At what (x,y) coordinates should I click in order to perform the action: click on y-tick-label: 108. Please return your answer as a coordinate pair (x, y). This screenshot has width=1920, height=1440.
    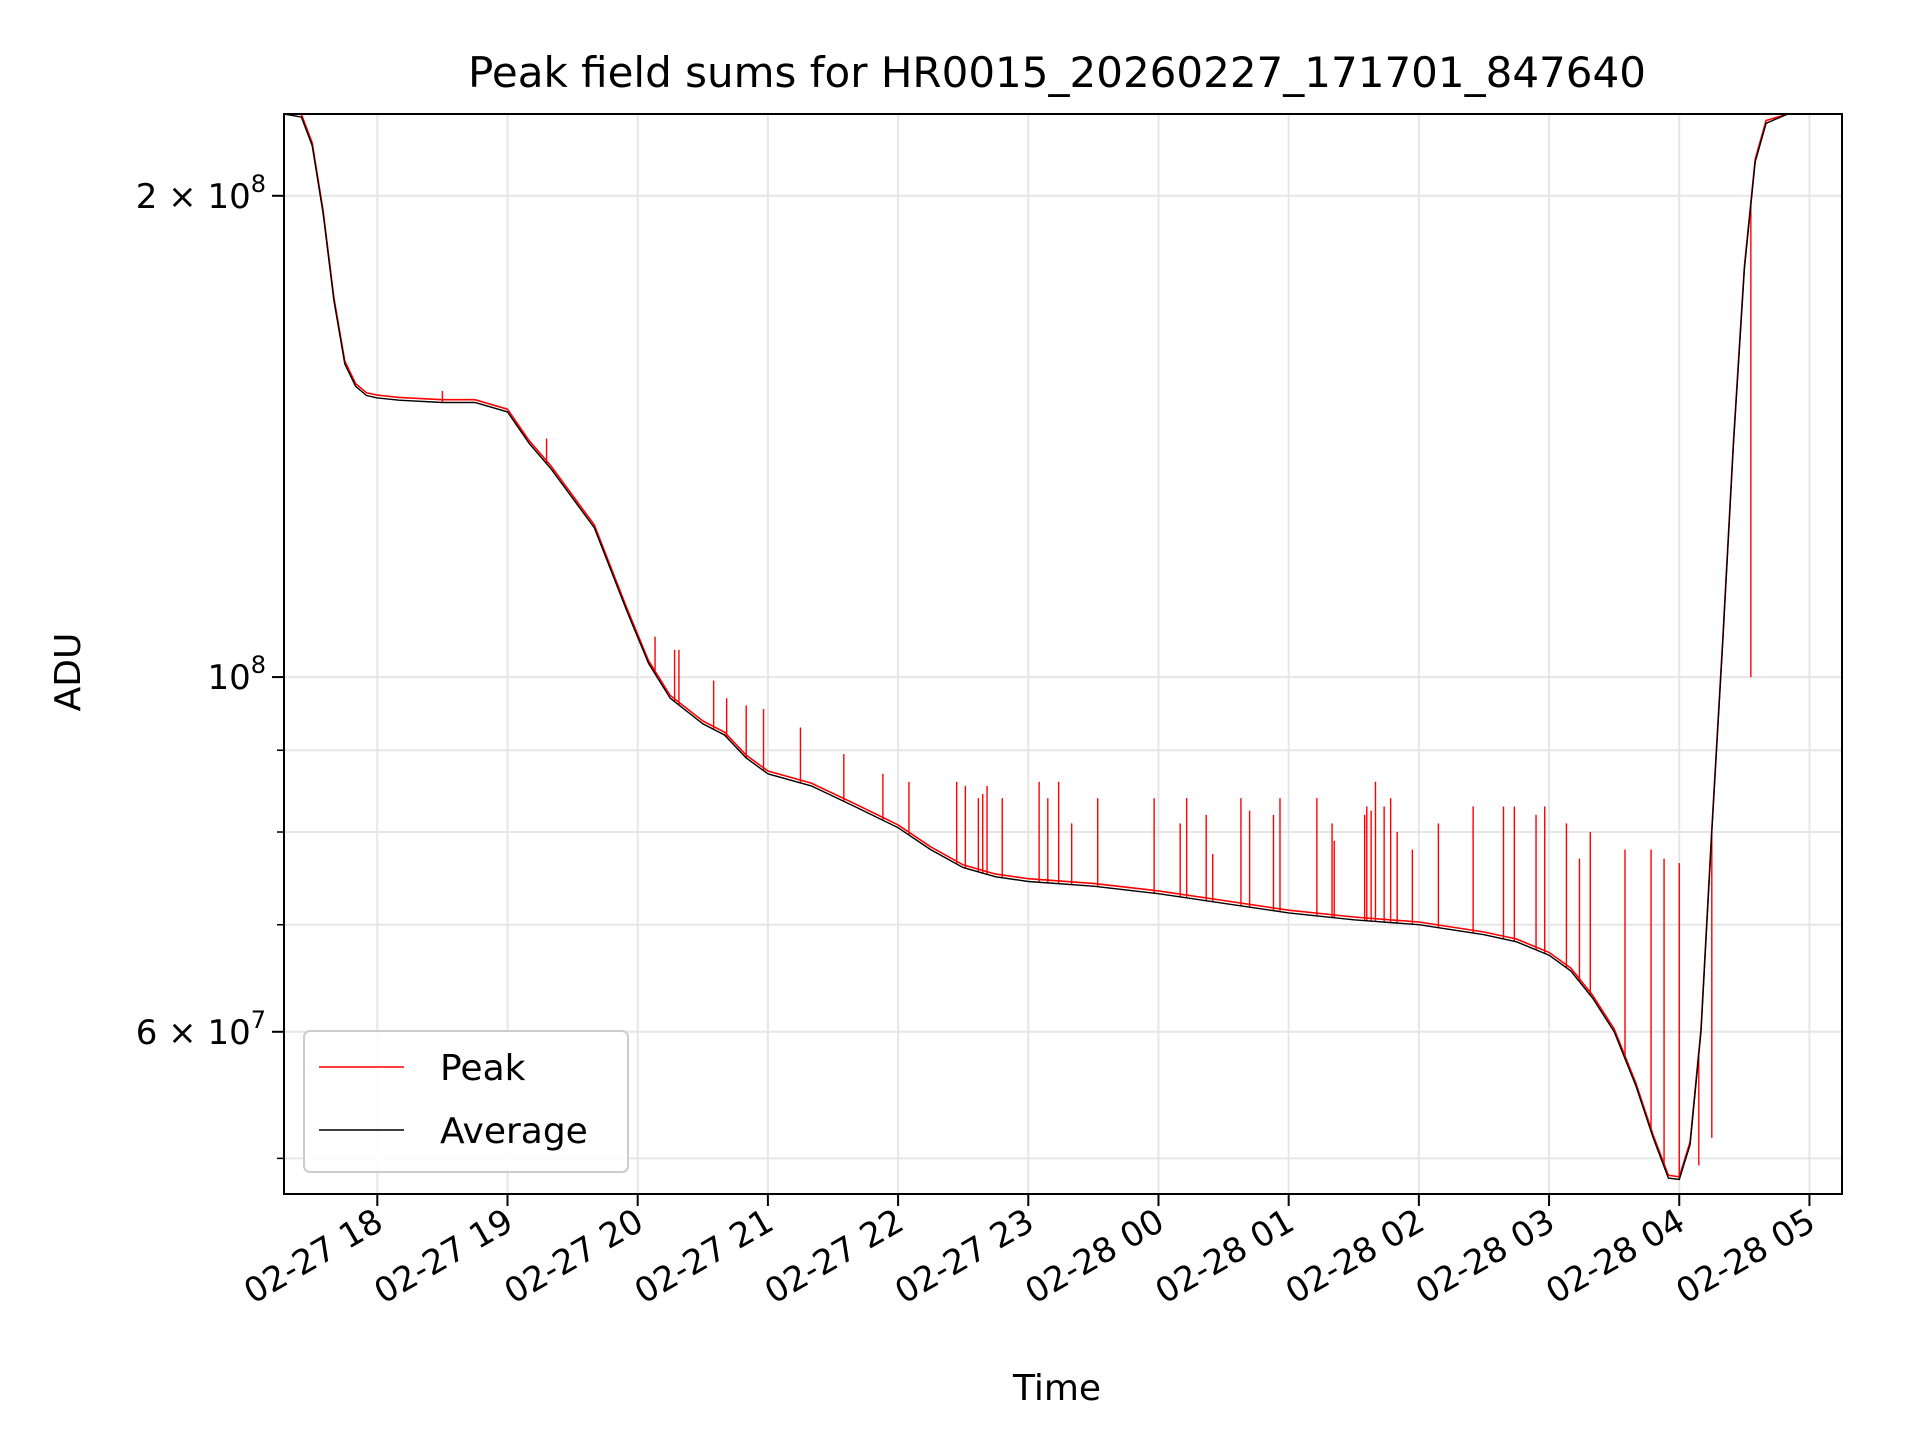
    Looking at the image, I should click on (236, 674).